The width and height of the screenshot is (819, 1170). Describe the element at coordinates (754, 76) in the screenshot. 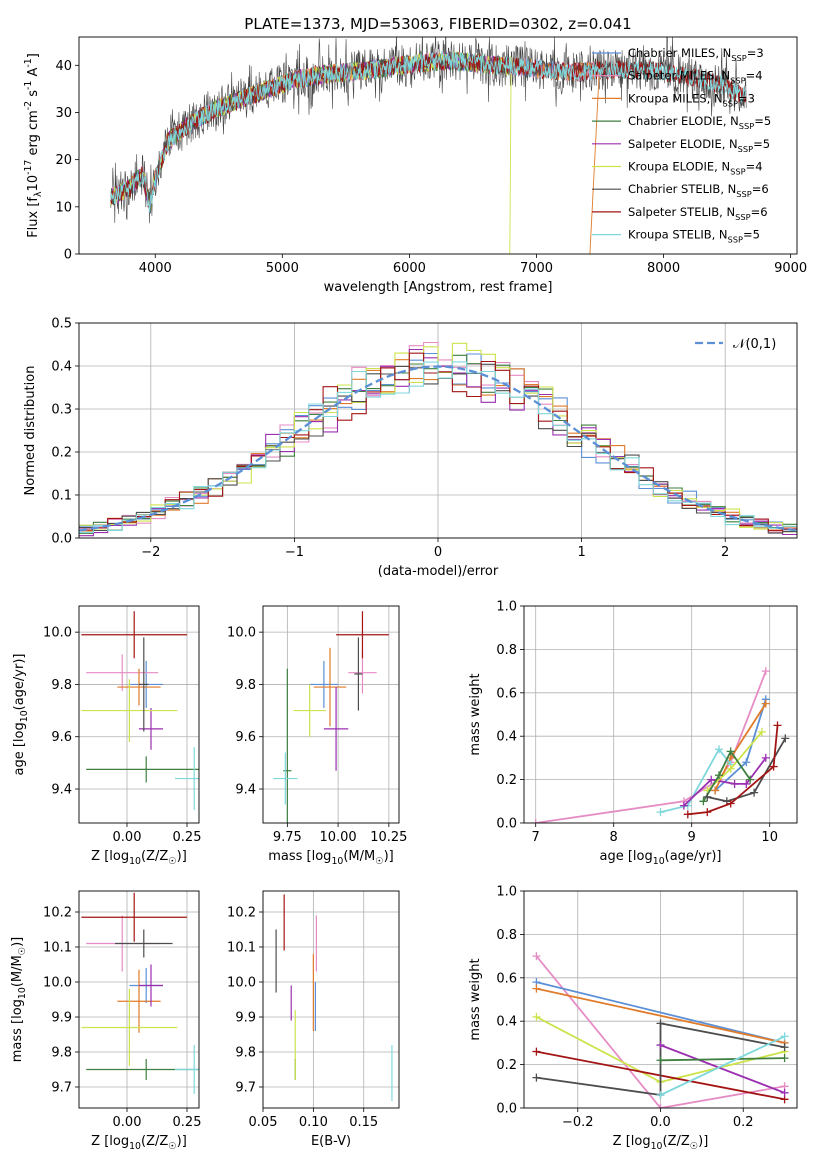

I see `label-part: =4` at that location.